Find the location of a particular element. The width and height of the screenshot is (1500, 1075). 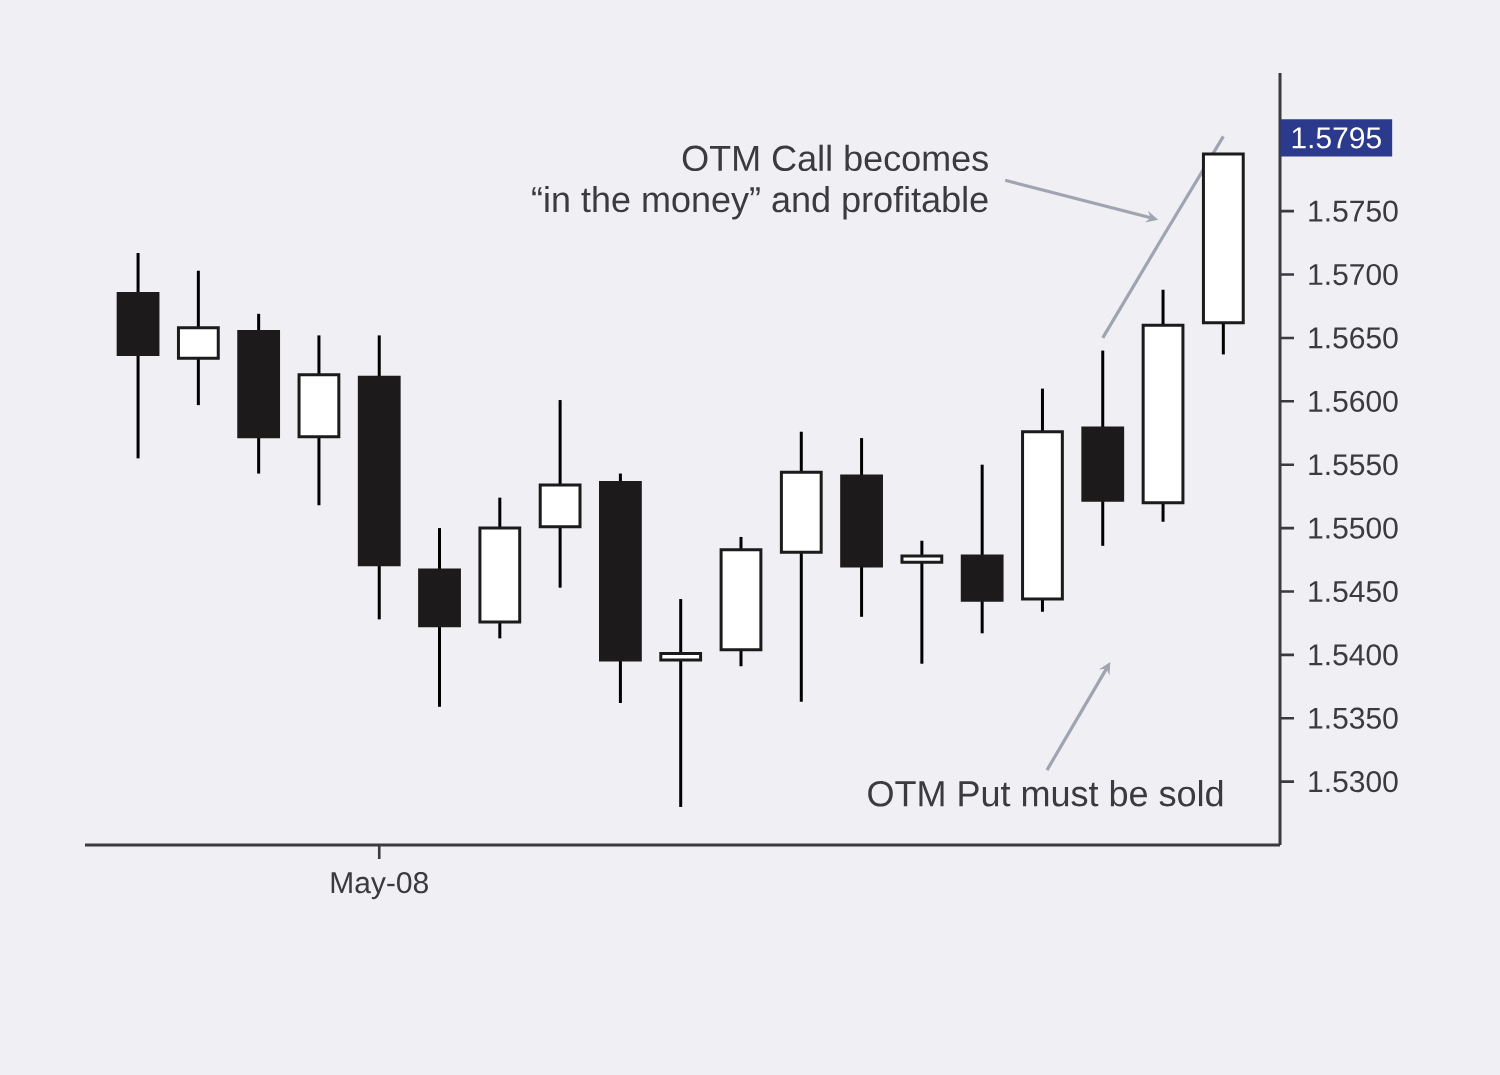

y-tick-label: 1.5300 is located at coordinates (1353, 781).